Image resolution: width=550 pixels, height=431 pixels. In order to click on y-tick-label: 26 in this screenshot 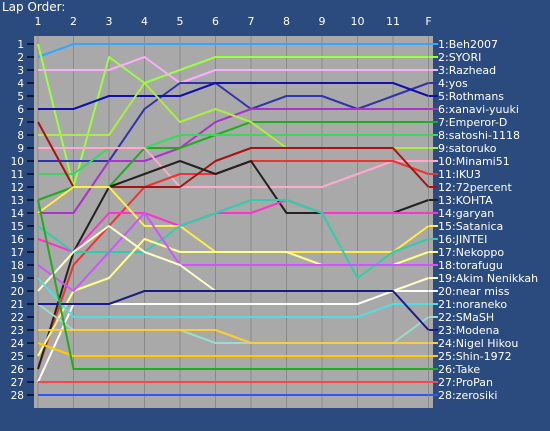, I will do `click(18, 370)`.